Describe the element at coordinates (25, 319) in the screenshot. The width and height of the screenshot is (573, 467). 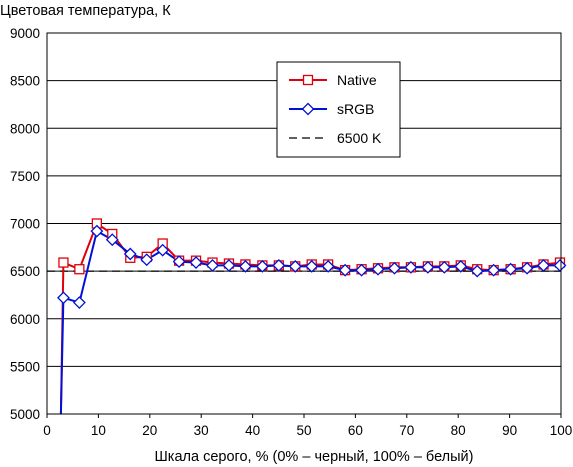
I see `y-tick-label: 6000` at that location.